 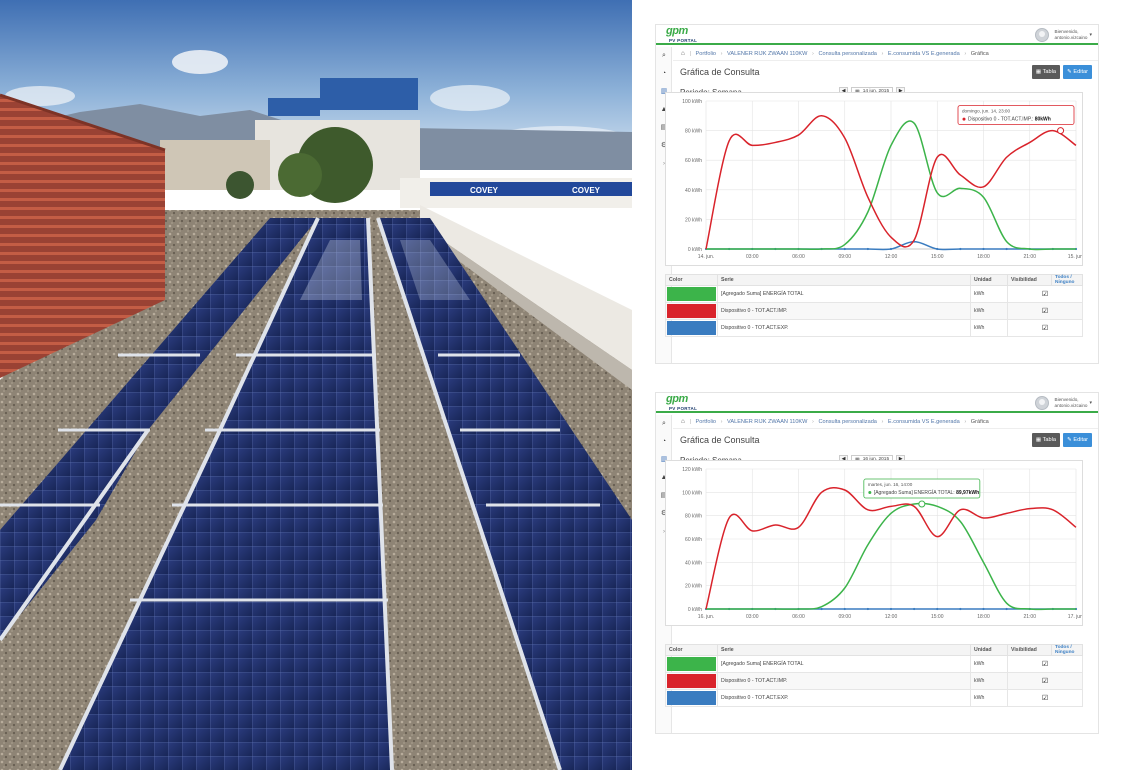 I want to click on y-tick-label: 100 kWh, so click(x=692, y=102).